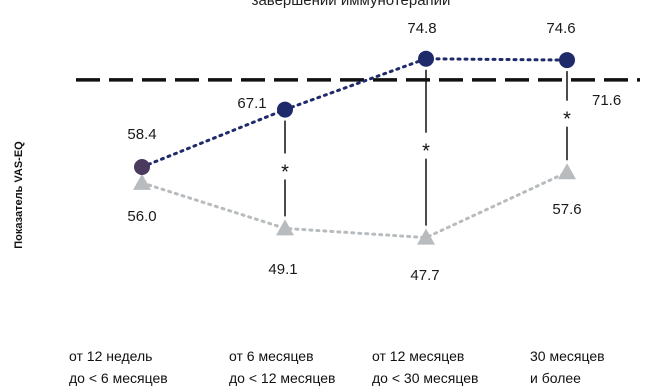 The height and width of the screenshot is (387, 657). What do you see at coordinates (351, 4) in the screenshot?
I see `chart-title: завершении иммунотерапии` at bounding box center [351, 4].